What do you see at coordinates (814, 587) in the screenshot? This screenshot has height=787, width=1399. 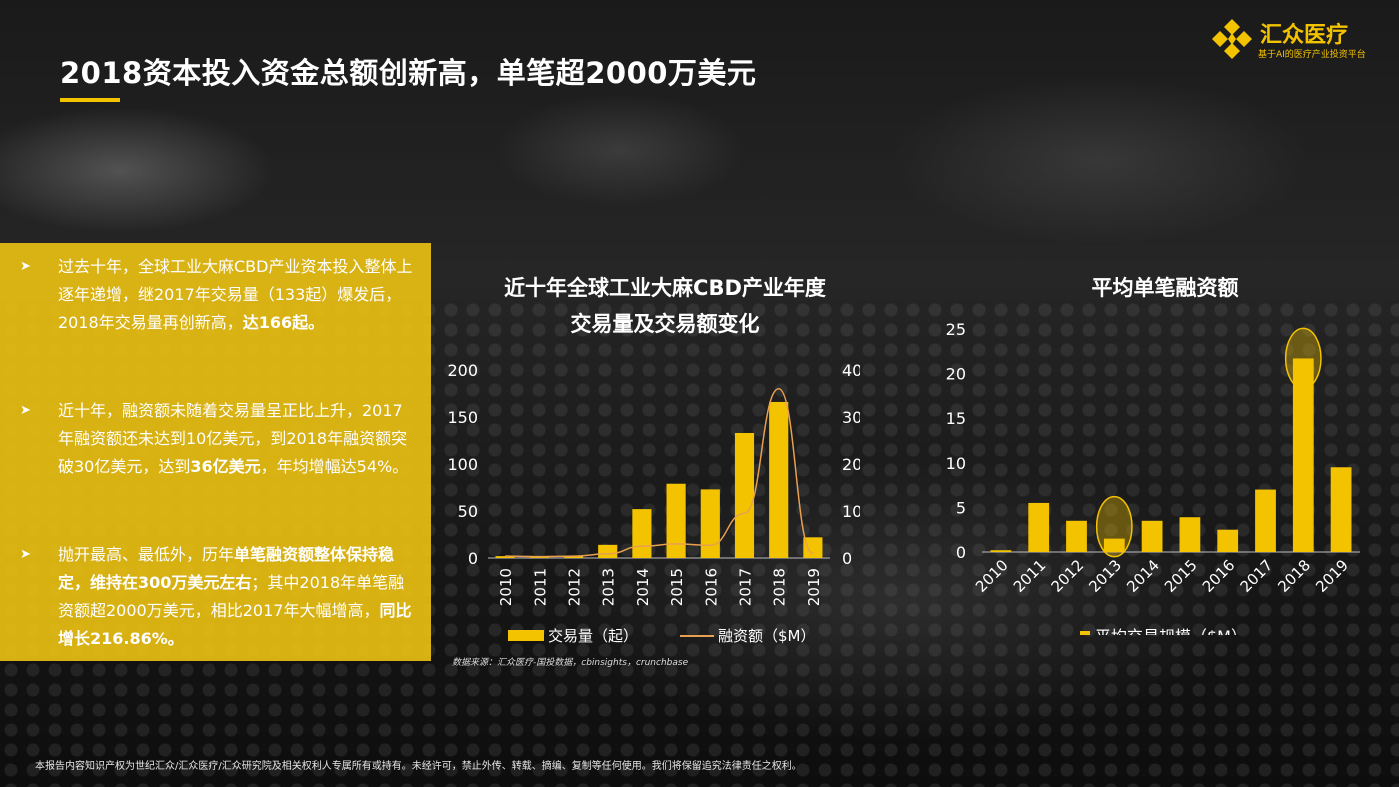 I see `chart1-x-tick: 2019` at bounding box center [814, 587].